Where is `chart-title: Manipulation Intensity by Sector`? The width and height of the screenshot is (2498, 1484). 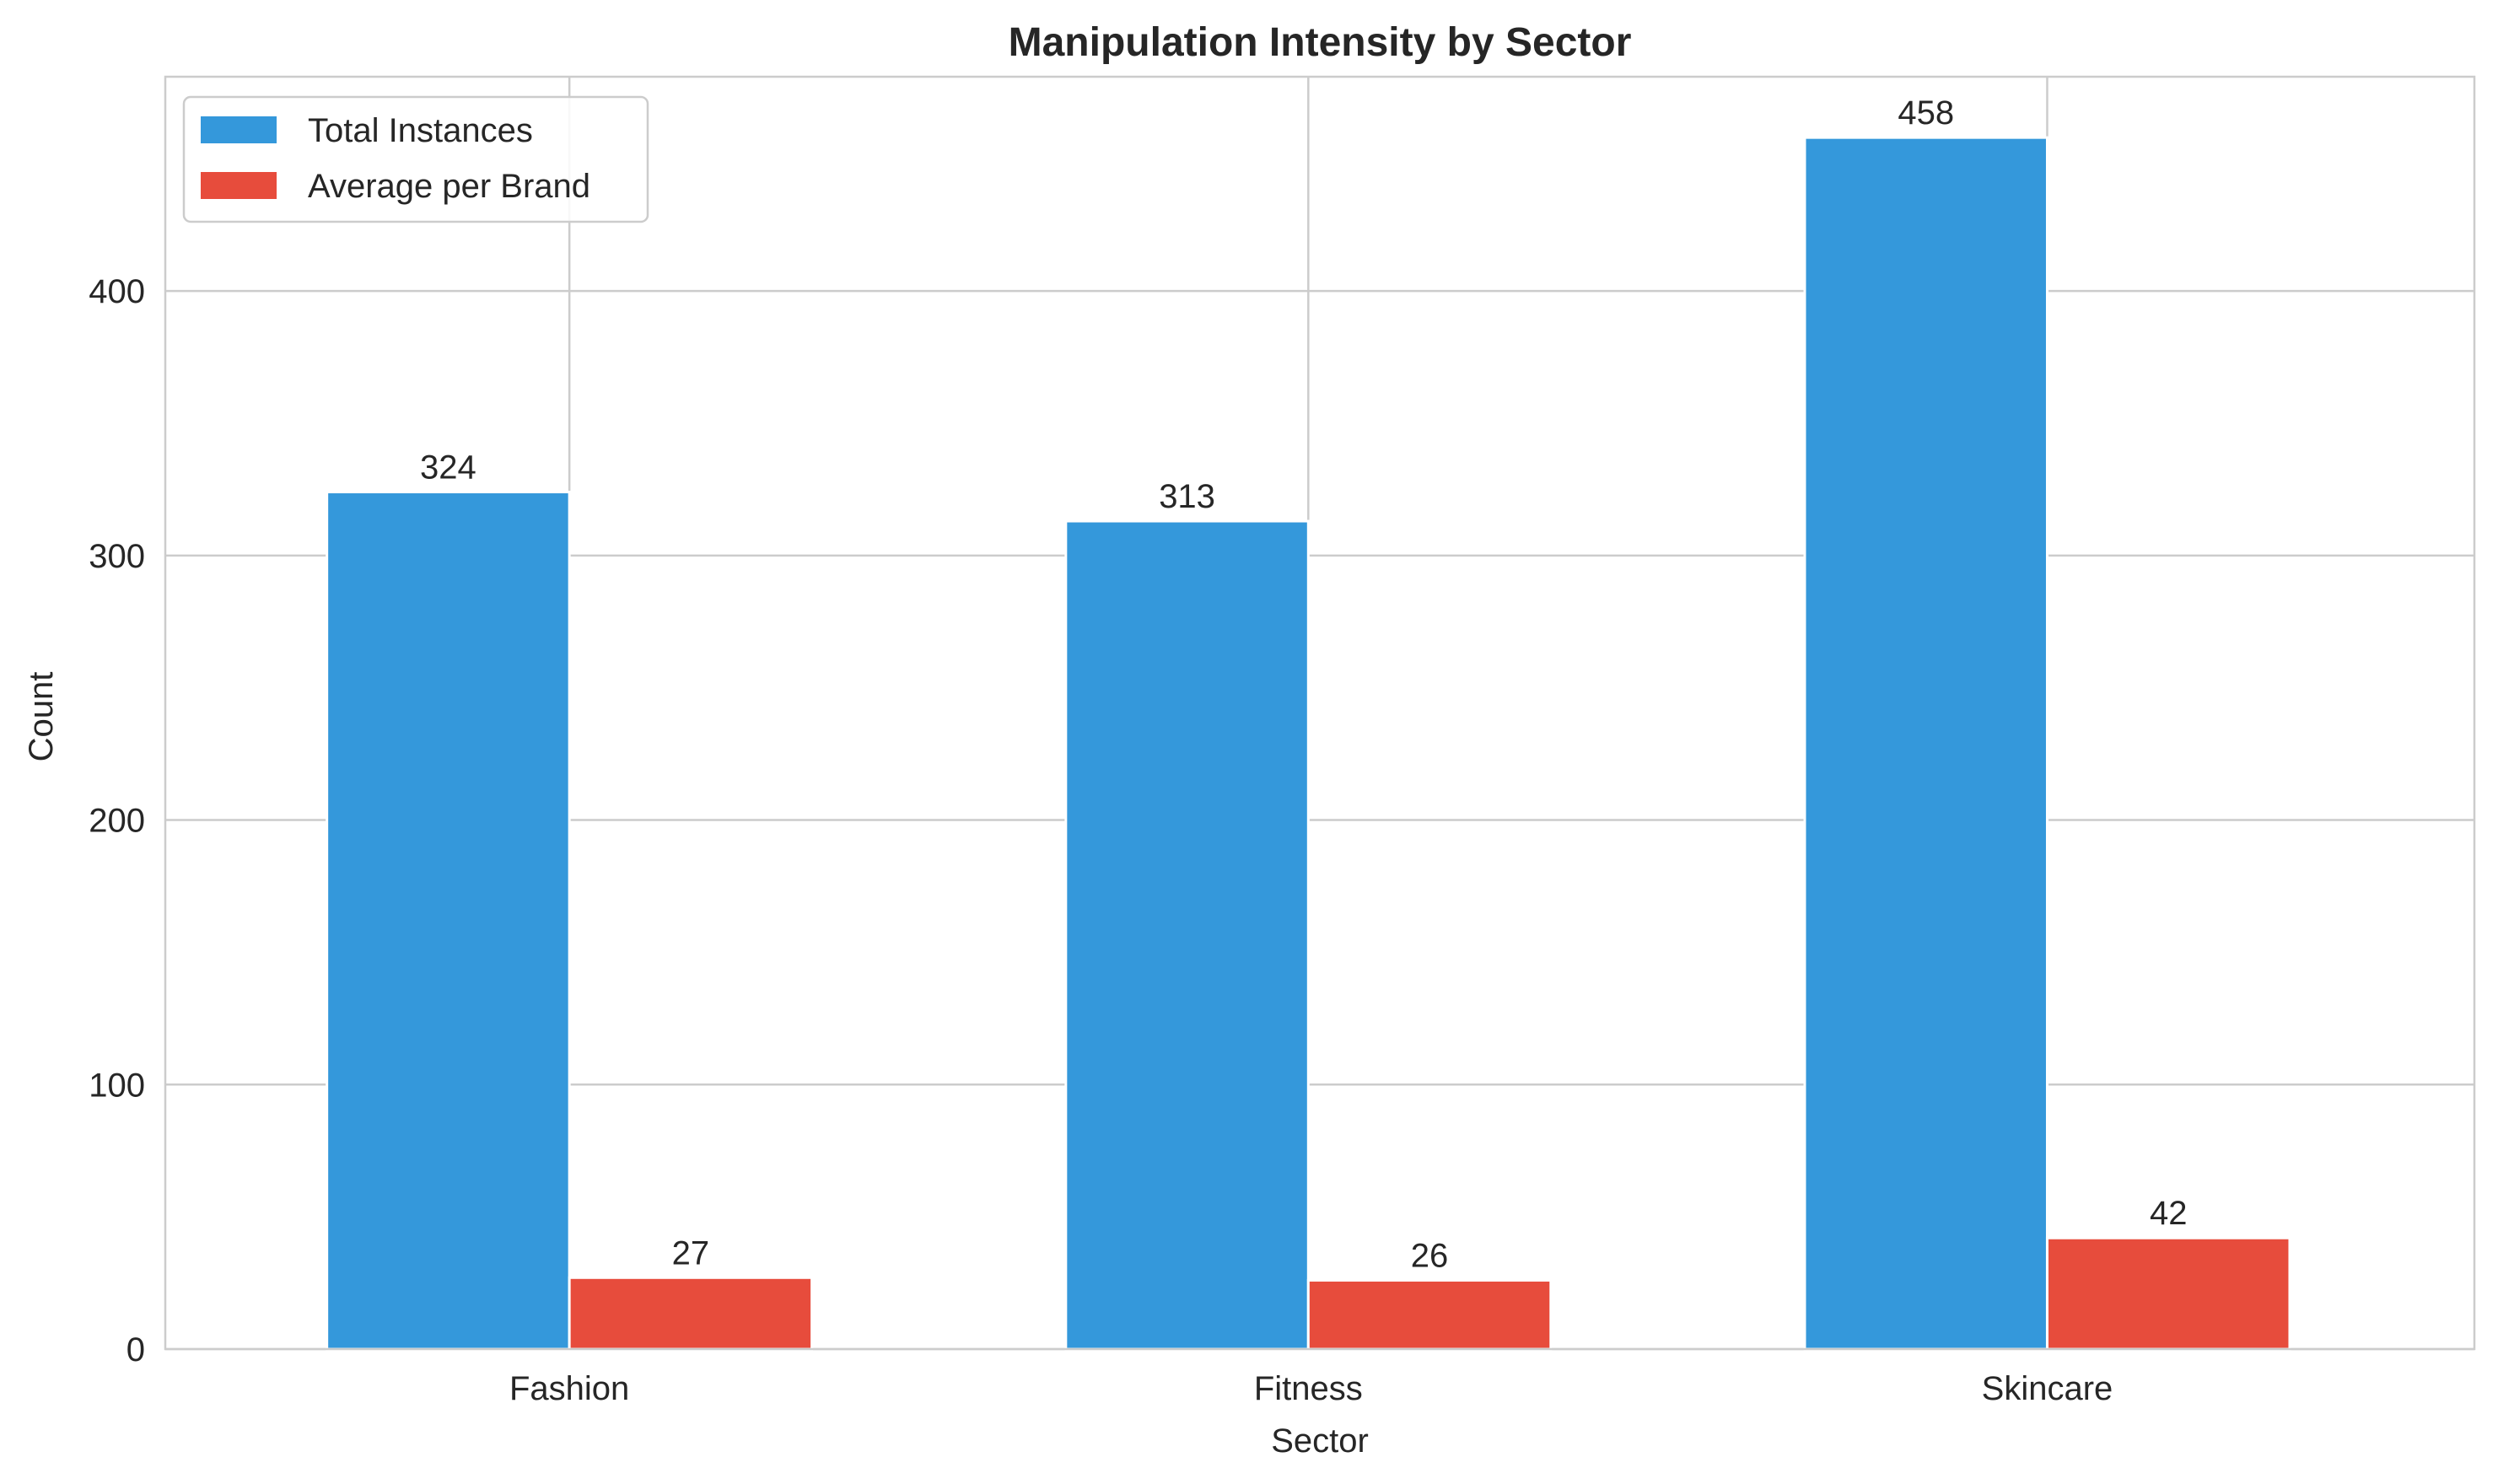 chart-title: Manipulation Intensity by Sector is located at coordinates (1320, 42).